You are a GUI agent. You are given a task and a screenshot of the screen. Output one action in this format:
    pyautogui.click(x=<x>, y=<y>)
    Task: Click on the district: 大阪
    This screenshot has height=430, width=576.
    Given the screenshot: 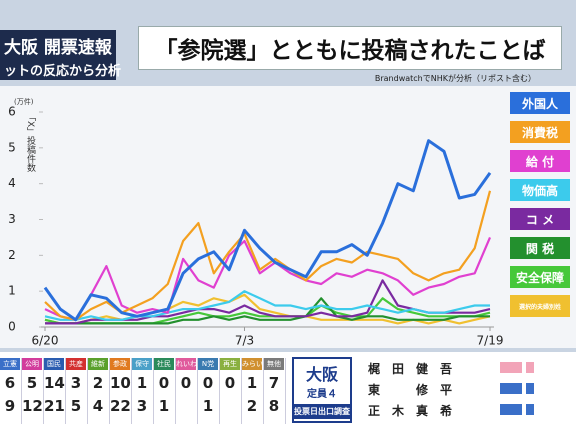 What is the action you would take?
    pyautogui.click(x=321, y=374)
    